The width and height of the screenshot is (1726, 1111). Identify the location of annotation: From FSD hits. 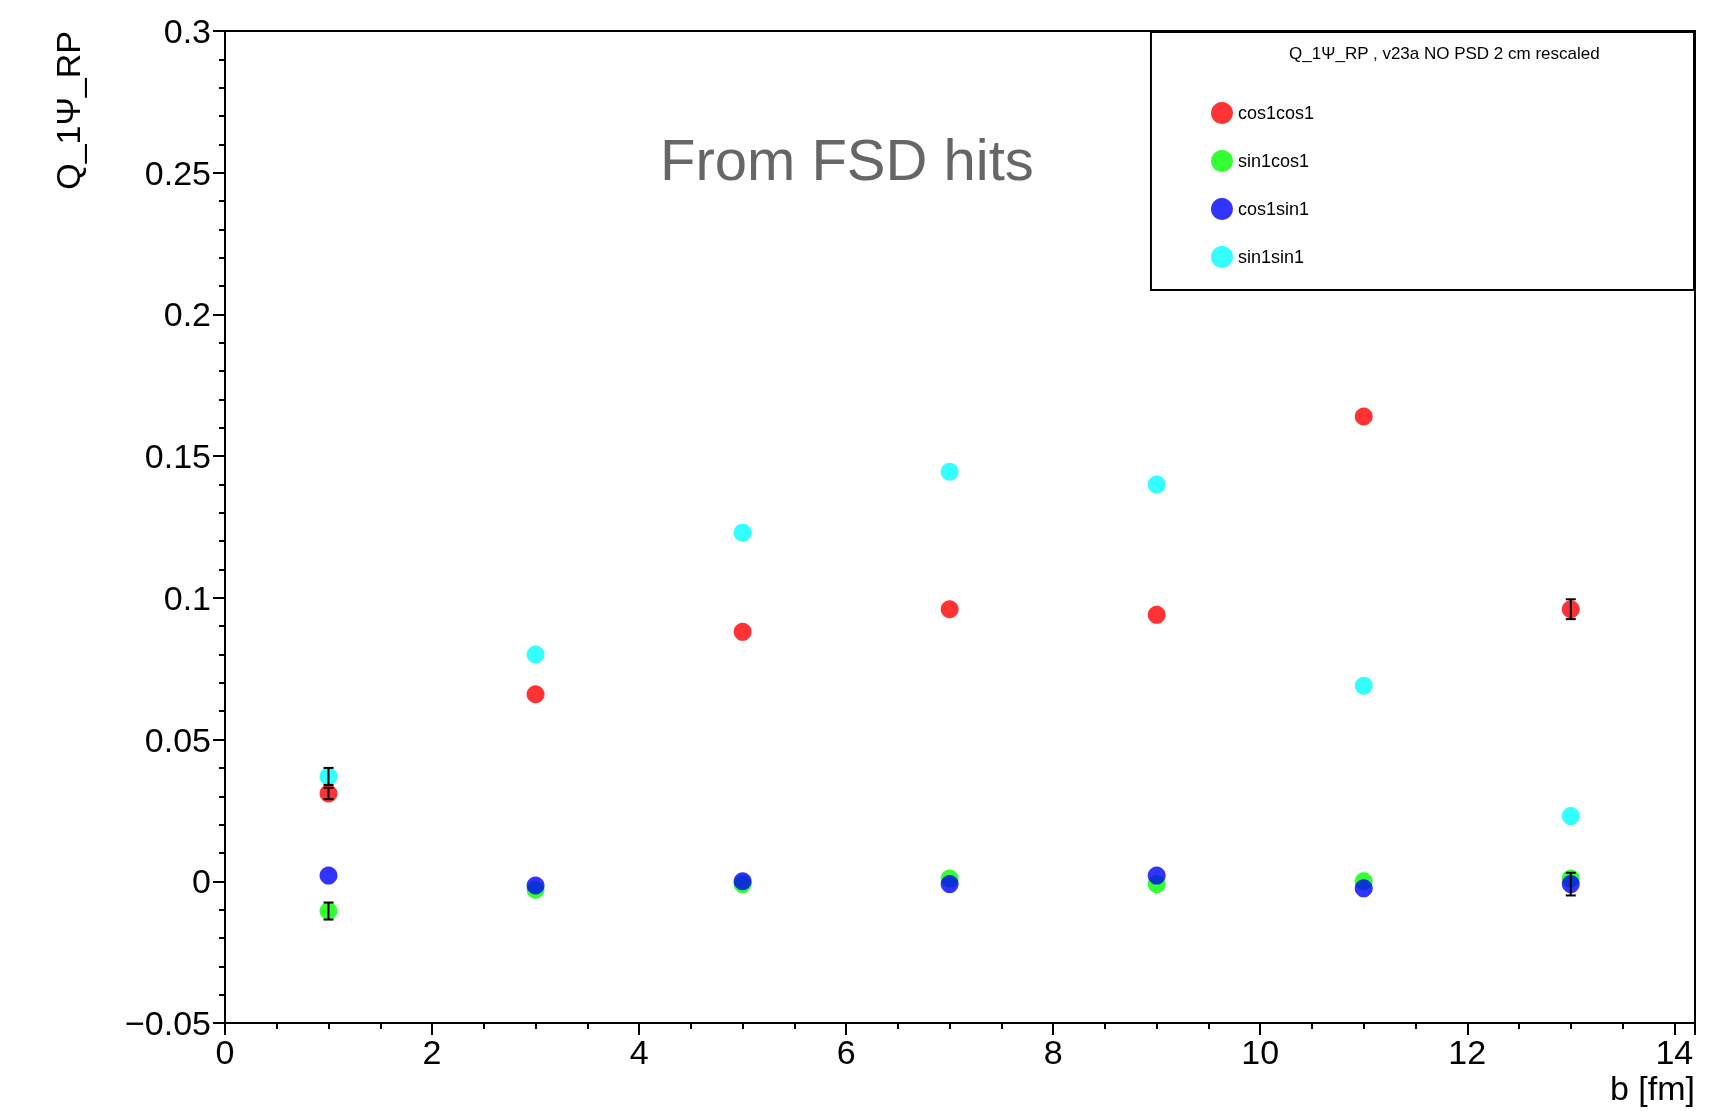
(847, 159).